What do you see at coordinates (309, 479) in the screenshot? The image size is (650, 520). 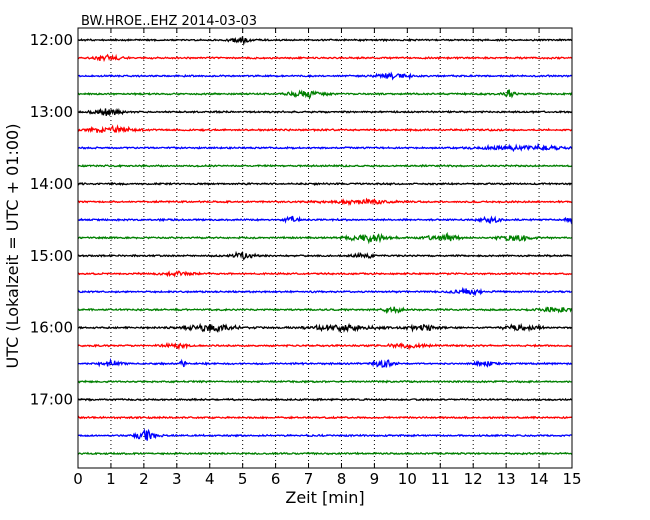 I see `x-tick-label-7: 7` at bounding box center [309, 479].